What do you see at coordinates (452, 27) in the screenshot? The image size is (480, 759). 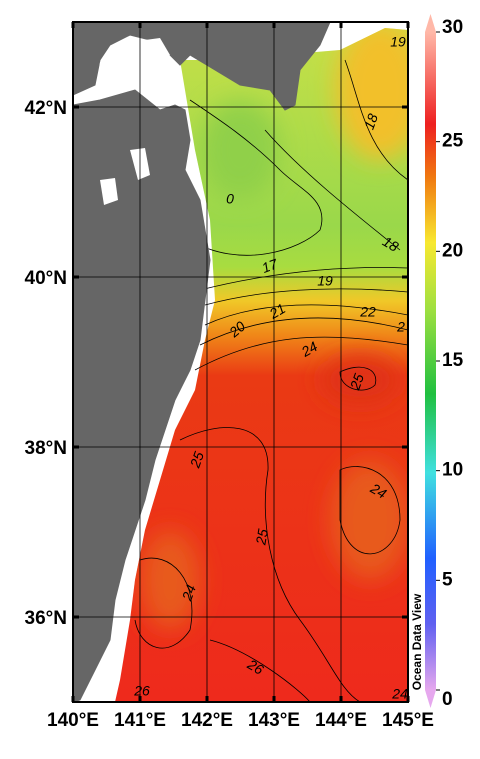 I see `colorbar-label: 30` at bounding box center [452, 27].